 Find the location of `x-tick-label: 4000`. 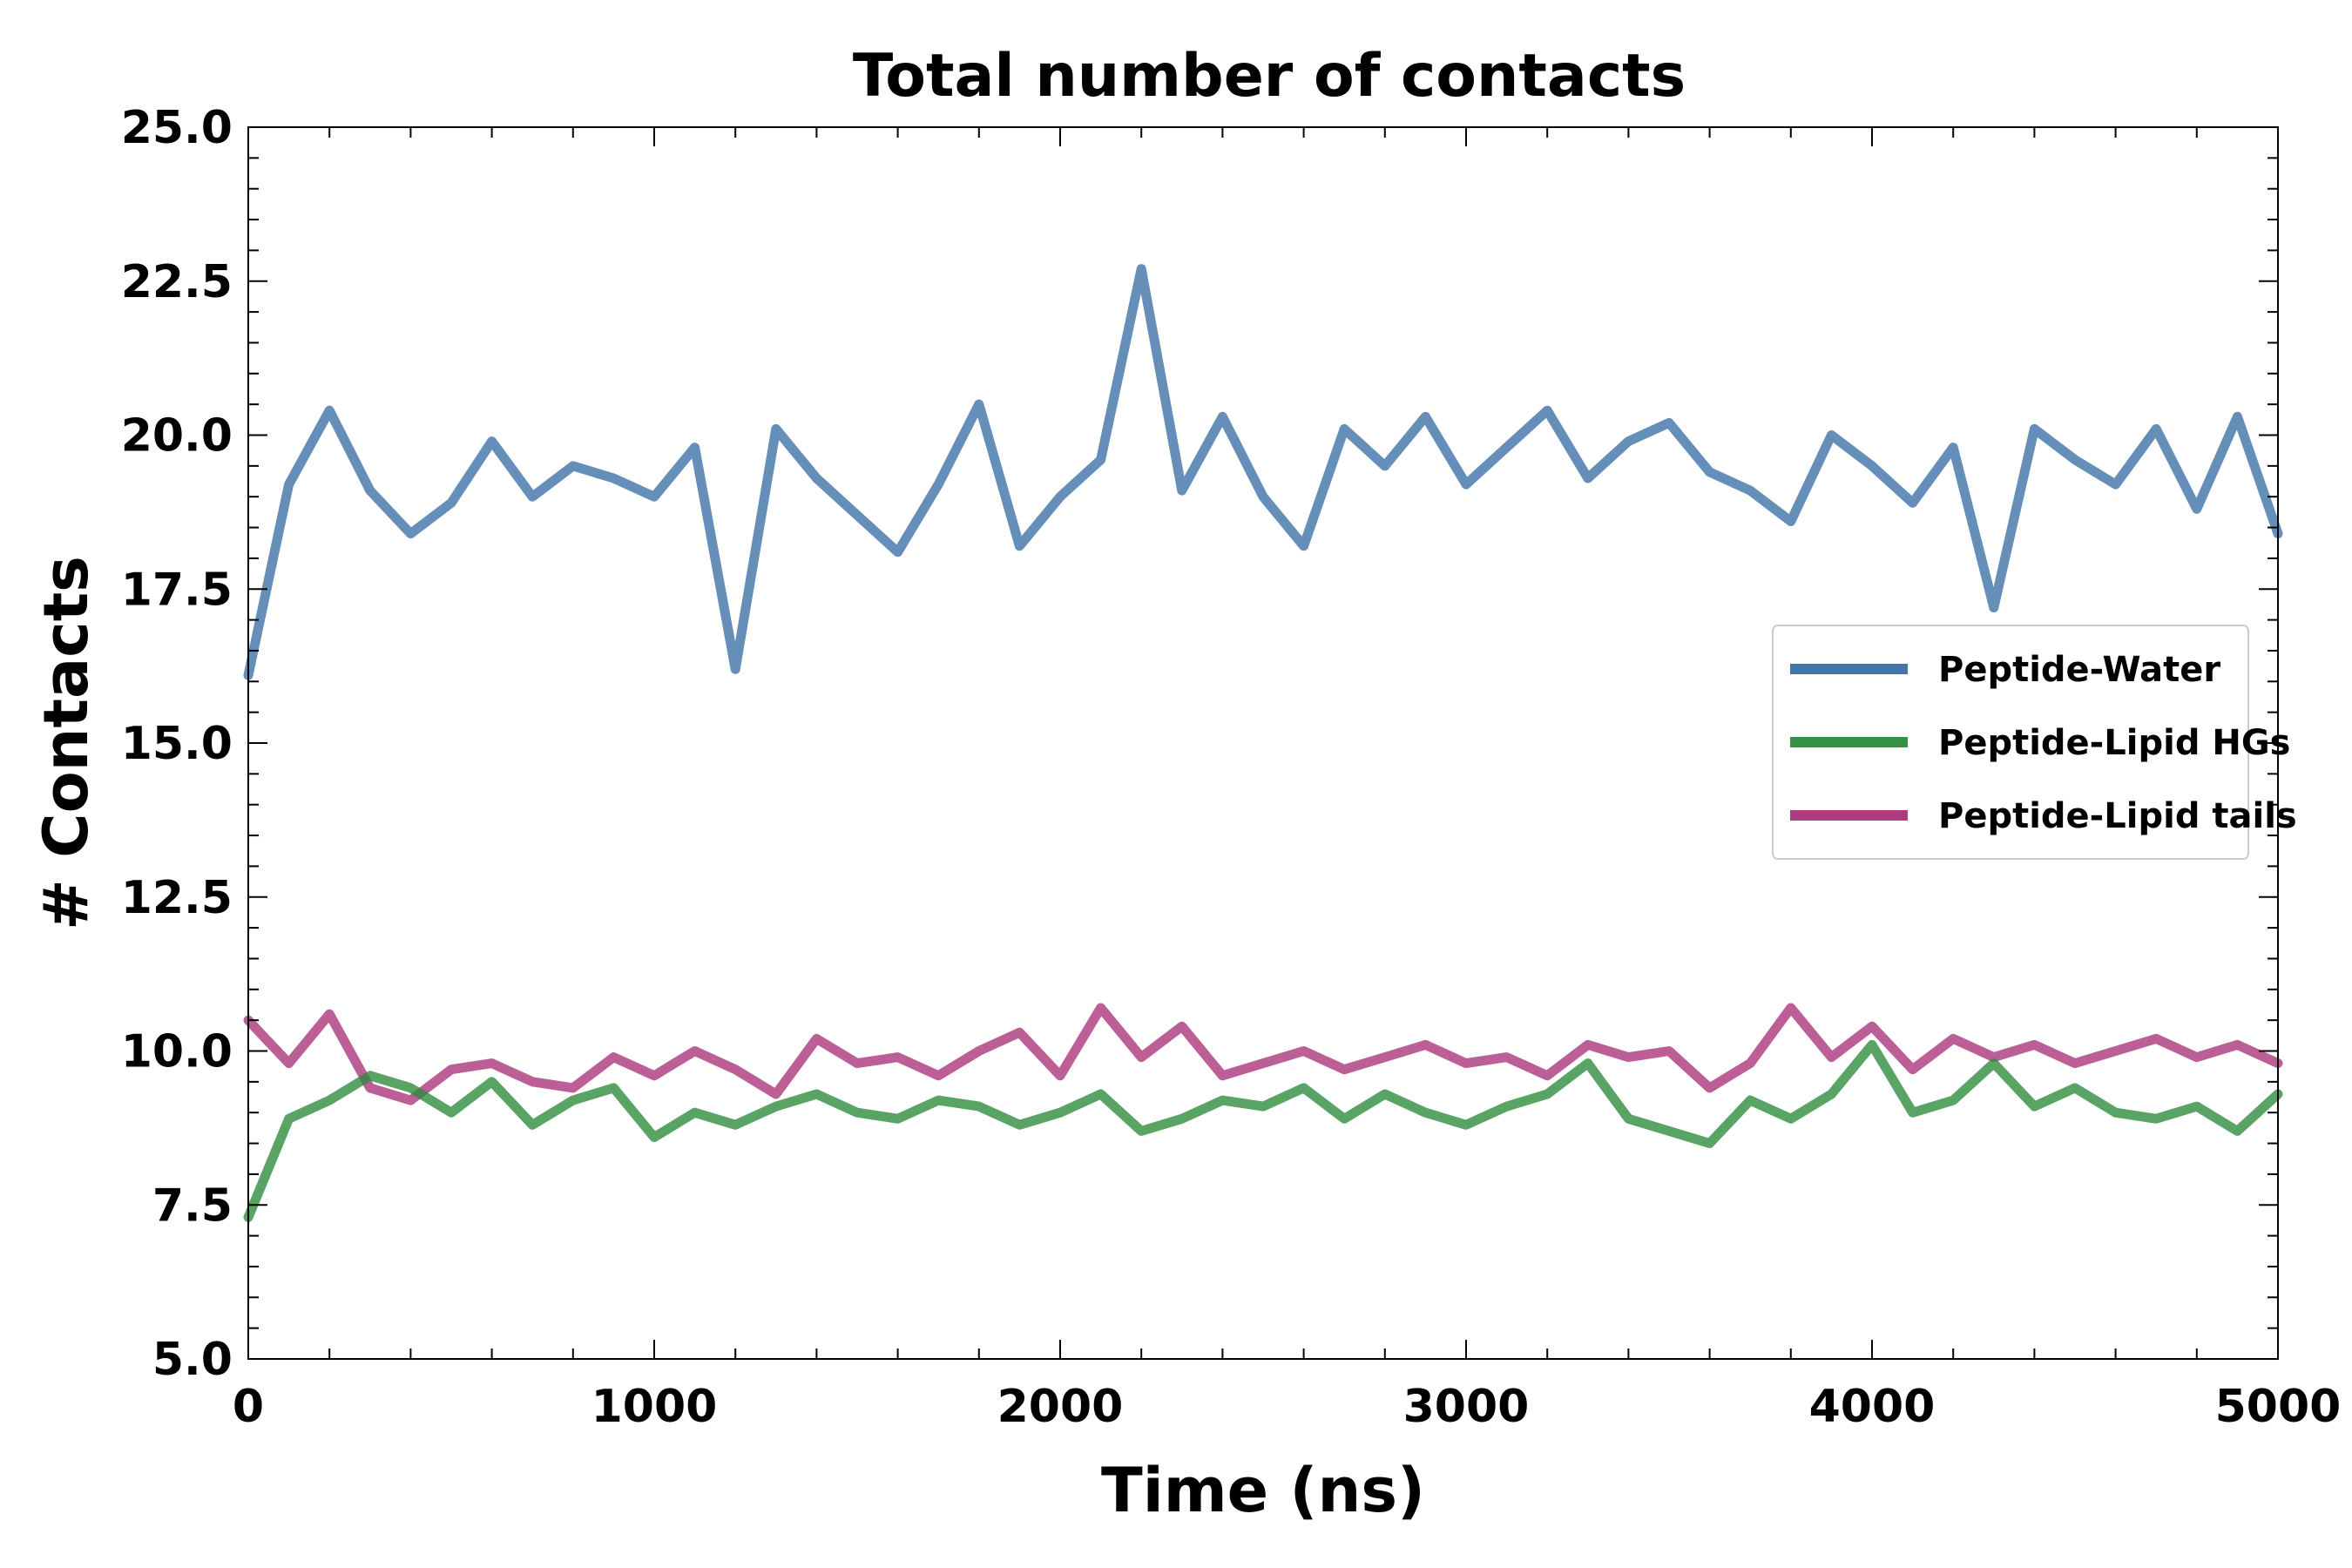

x-tick-label: 4000 is located at coordinates (1872, 1407).